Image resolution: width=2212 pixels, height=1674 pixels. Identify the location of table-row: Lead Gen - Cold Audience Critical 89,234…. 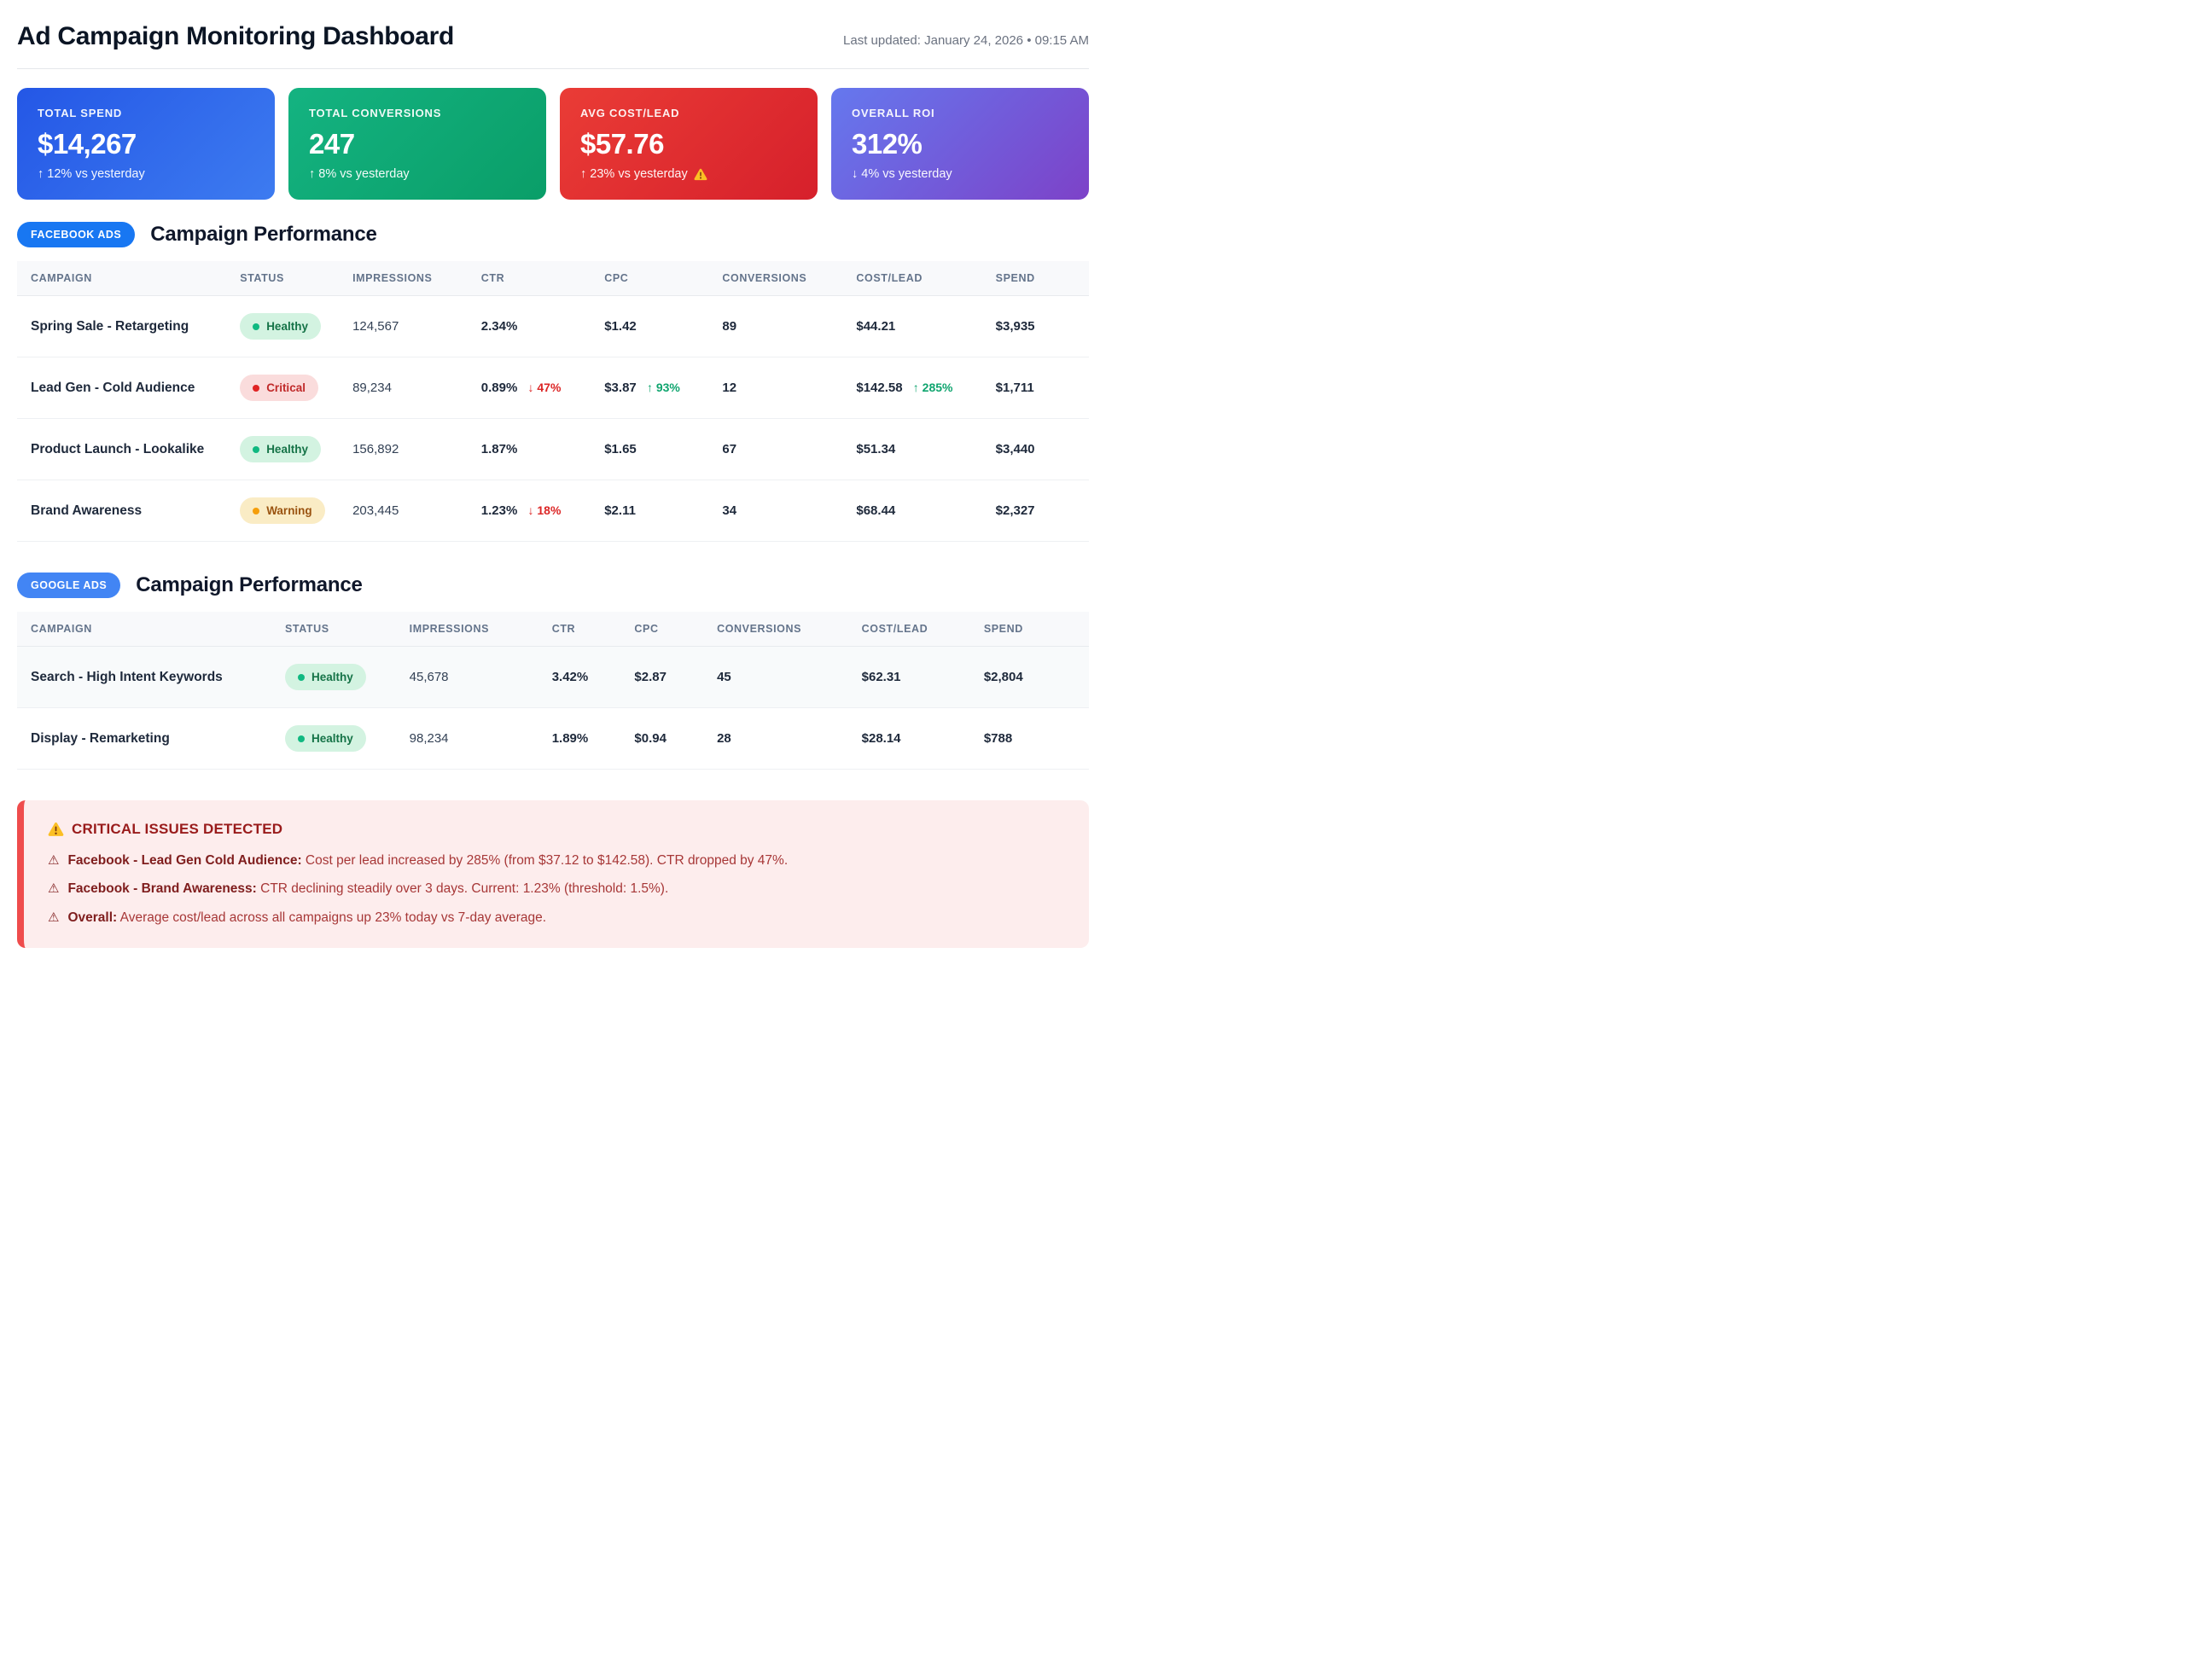
(553, 388).